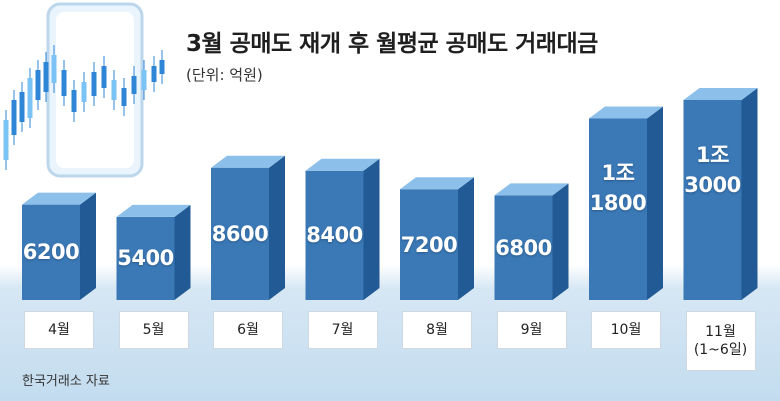 The width and height of the screenshot is (780, 401). I want to click on bar-value-label: 7200, so click(429, 245).